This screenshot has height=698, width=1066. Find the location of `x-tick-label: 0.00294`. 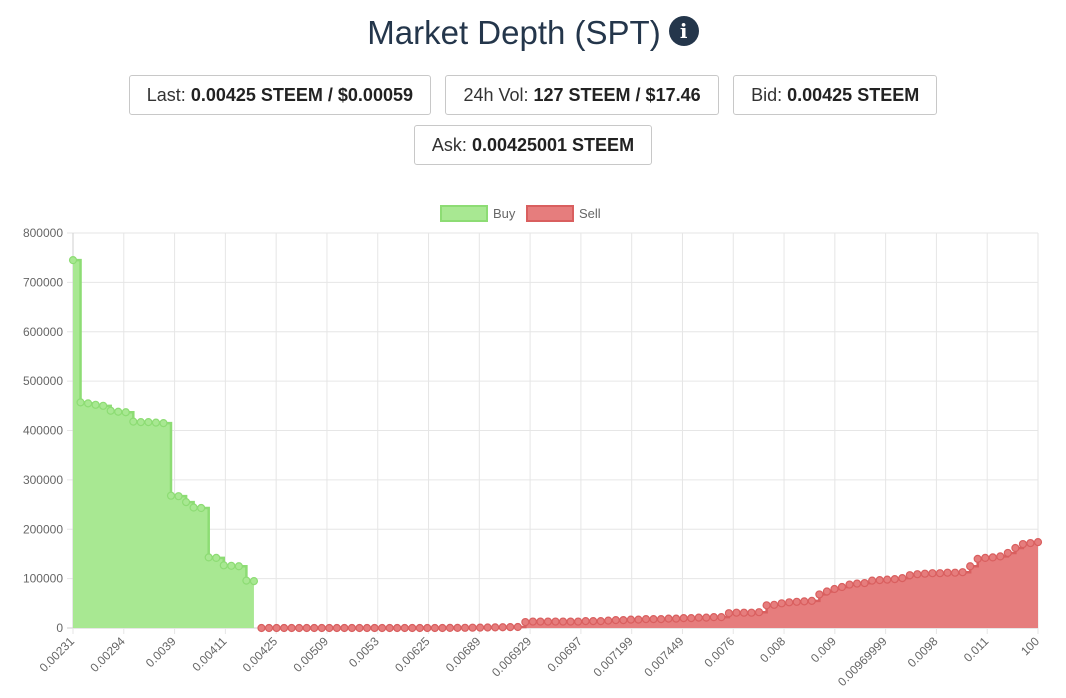

x-tick-label: 0.00294 is located at coordinates (107, 654).